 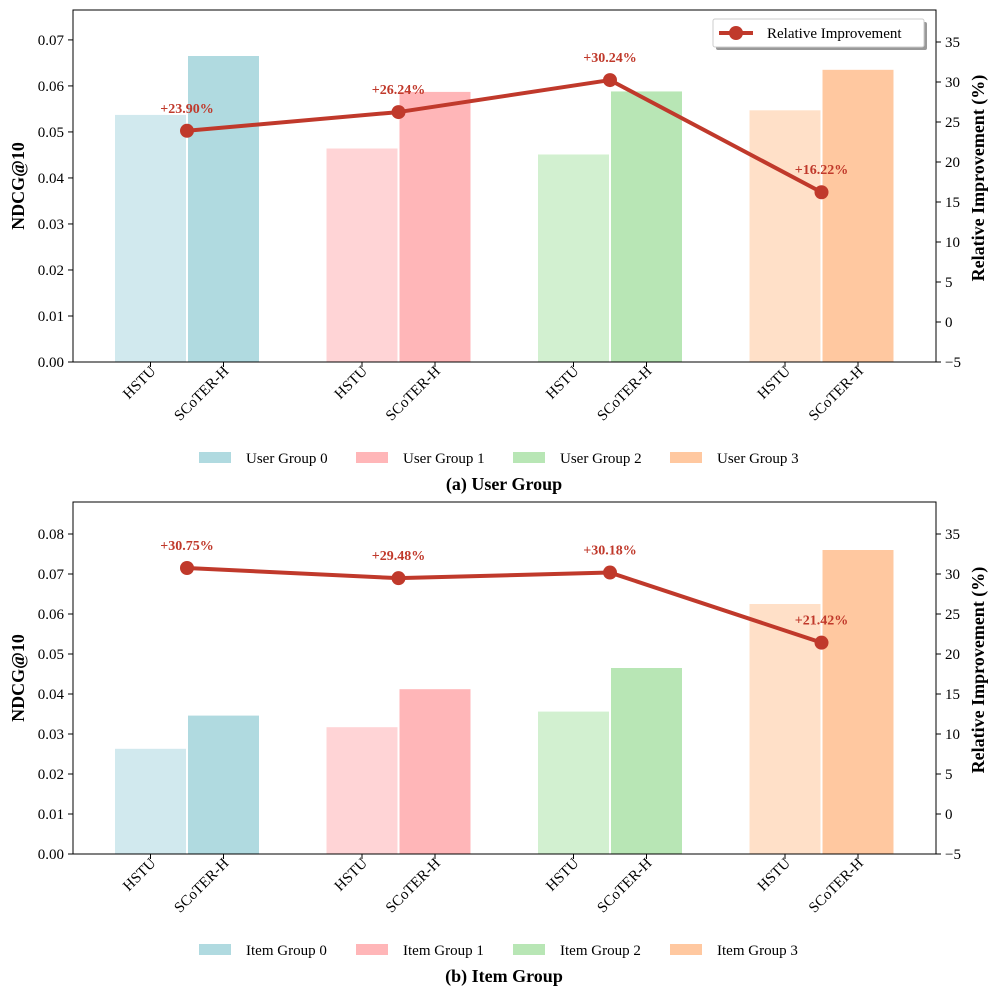 I want to click on improvement-label: +21.42%, so click(x=821, y=621).